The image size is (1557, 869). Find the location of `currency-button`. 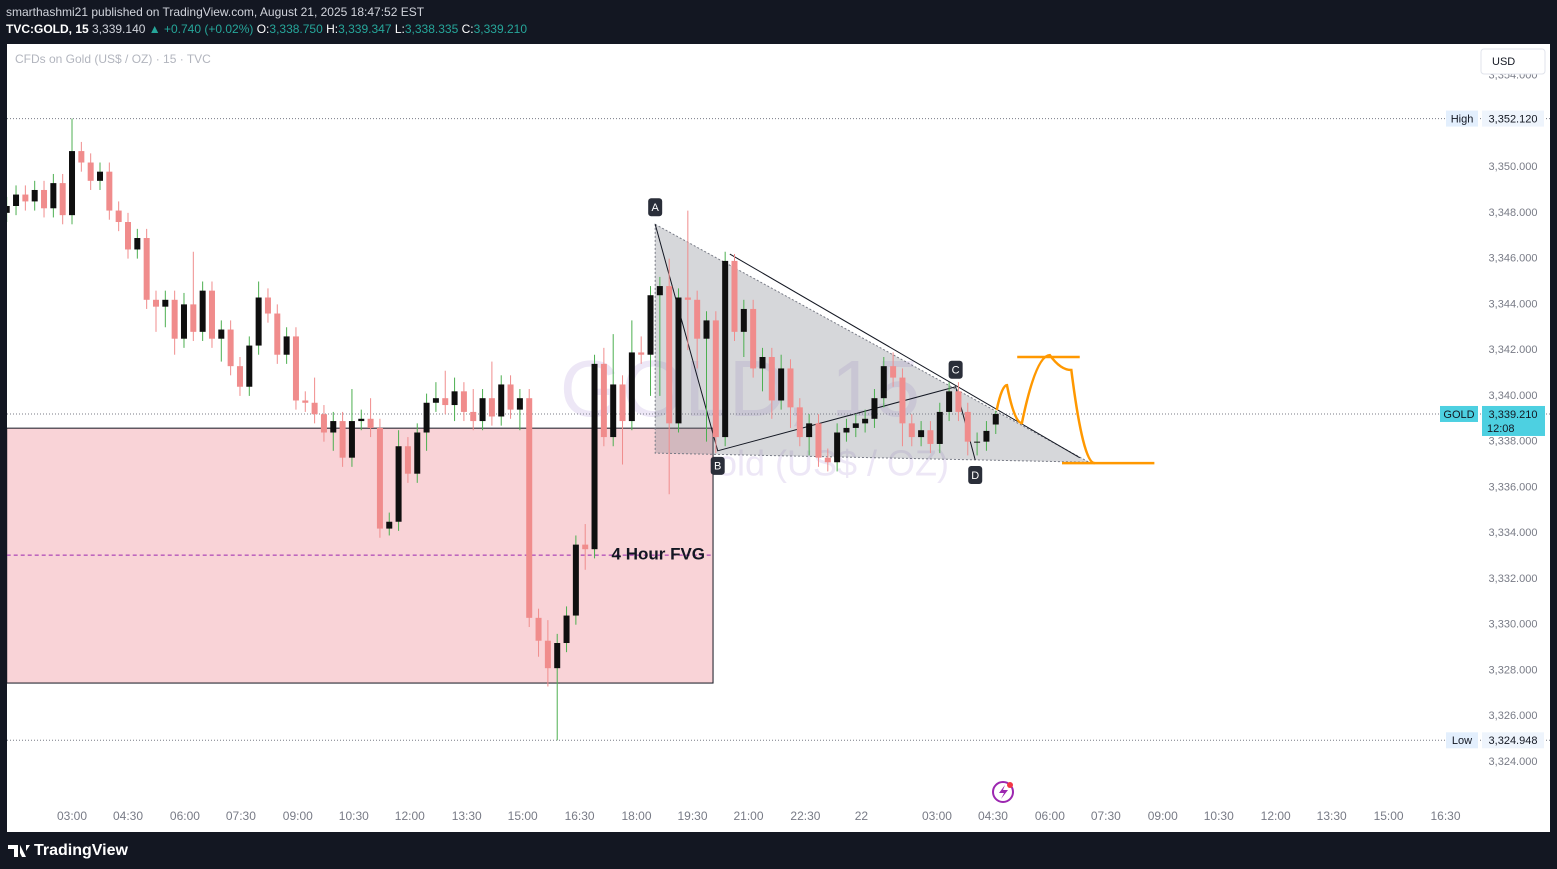

currency-button is located at coordinates (1513, 61).